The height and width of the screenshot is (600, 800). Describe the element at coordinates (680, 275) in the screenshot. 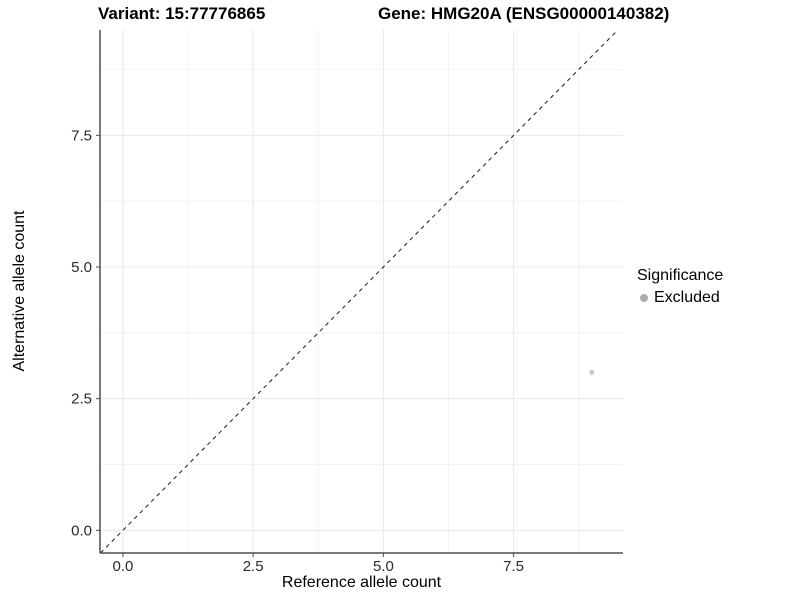

I see `legend-title: Significance` at that location.